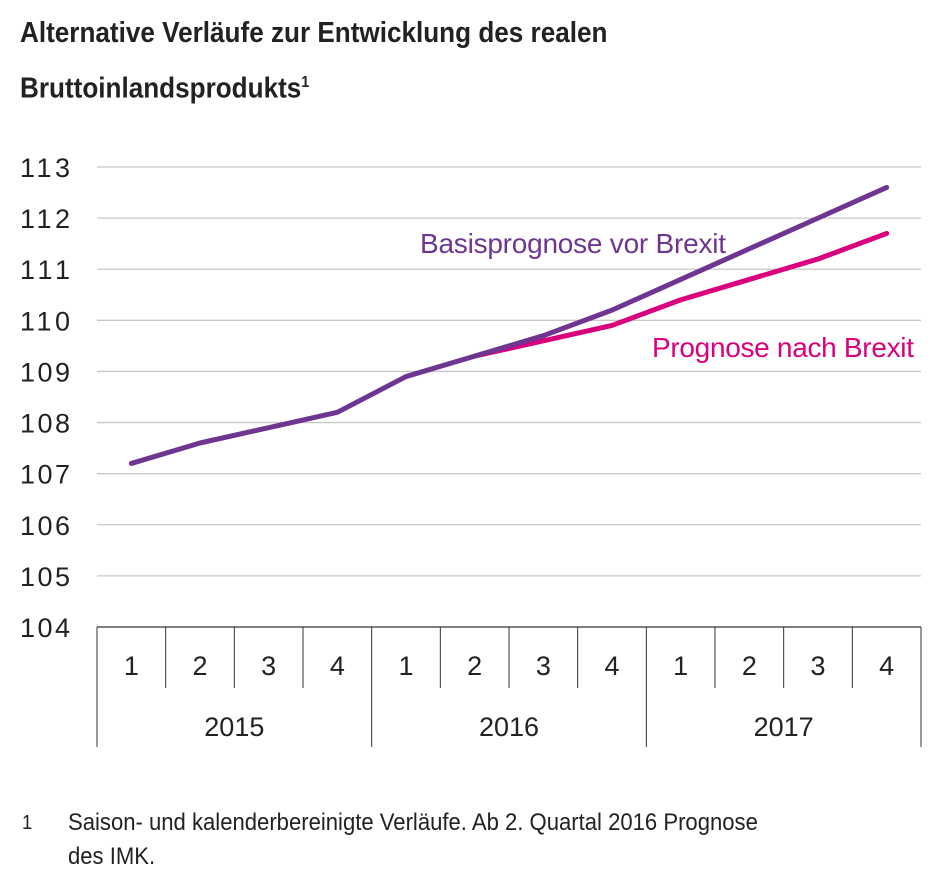  Describe the element at coordinates (681, 294) in the screenshot. I see `series-line` at that location.